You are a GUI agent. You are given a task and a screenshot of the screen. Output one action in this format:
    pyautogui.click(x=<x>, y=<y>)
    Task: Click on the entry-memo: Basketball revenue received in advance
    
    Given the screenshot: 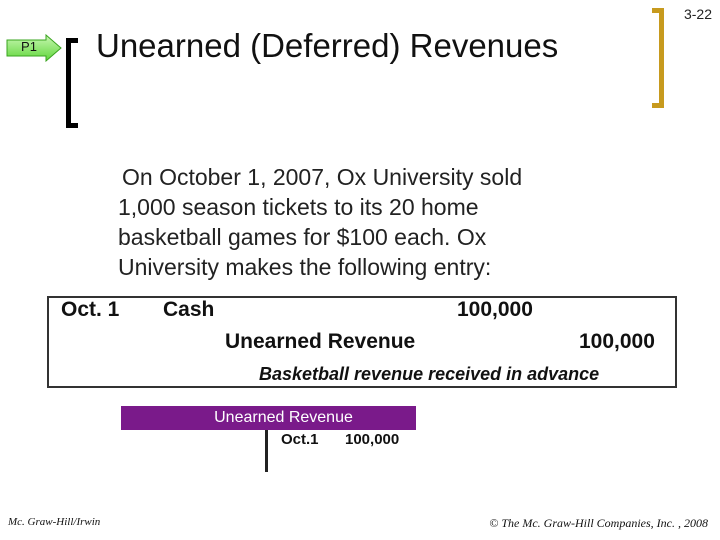 What is the action you would take?
    pyautogui.click(x=429, y=374)
    